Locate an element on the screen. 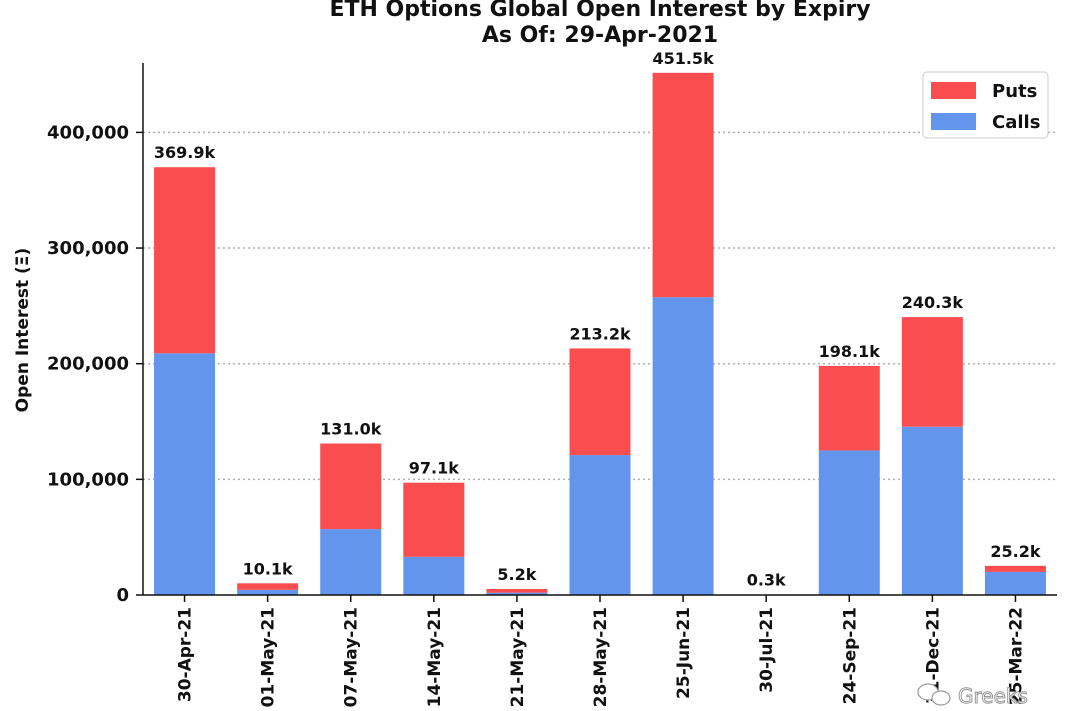 Image resolution: width=1080 pixels, height=711 pixels. wechat-icon is located at coordinates (934, 694).